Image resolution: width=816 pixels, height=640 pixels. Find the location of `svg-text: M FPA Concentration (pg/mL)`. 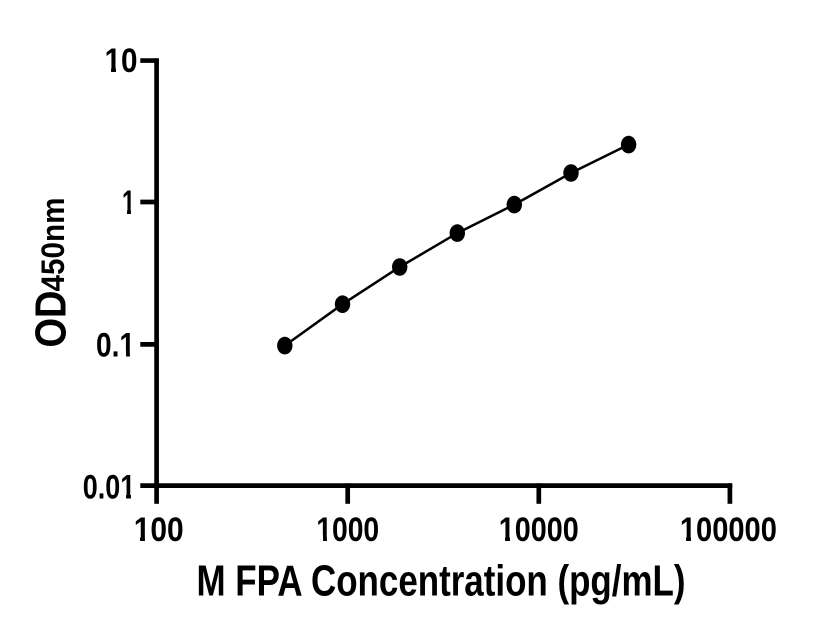

svg-text: M FPA Concentration (pg/mL) is located at coordinates (441, 581).